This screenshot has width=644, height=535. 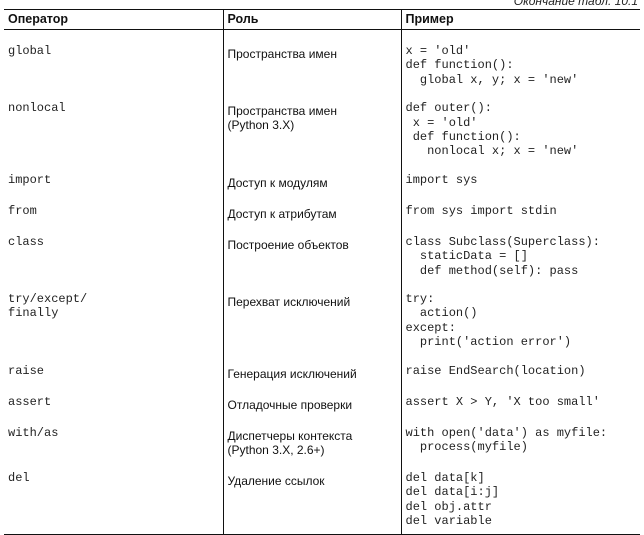 I want to click on header-operator: Оператор, so click(x=113, y=19).